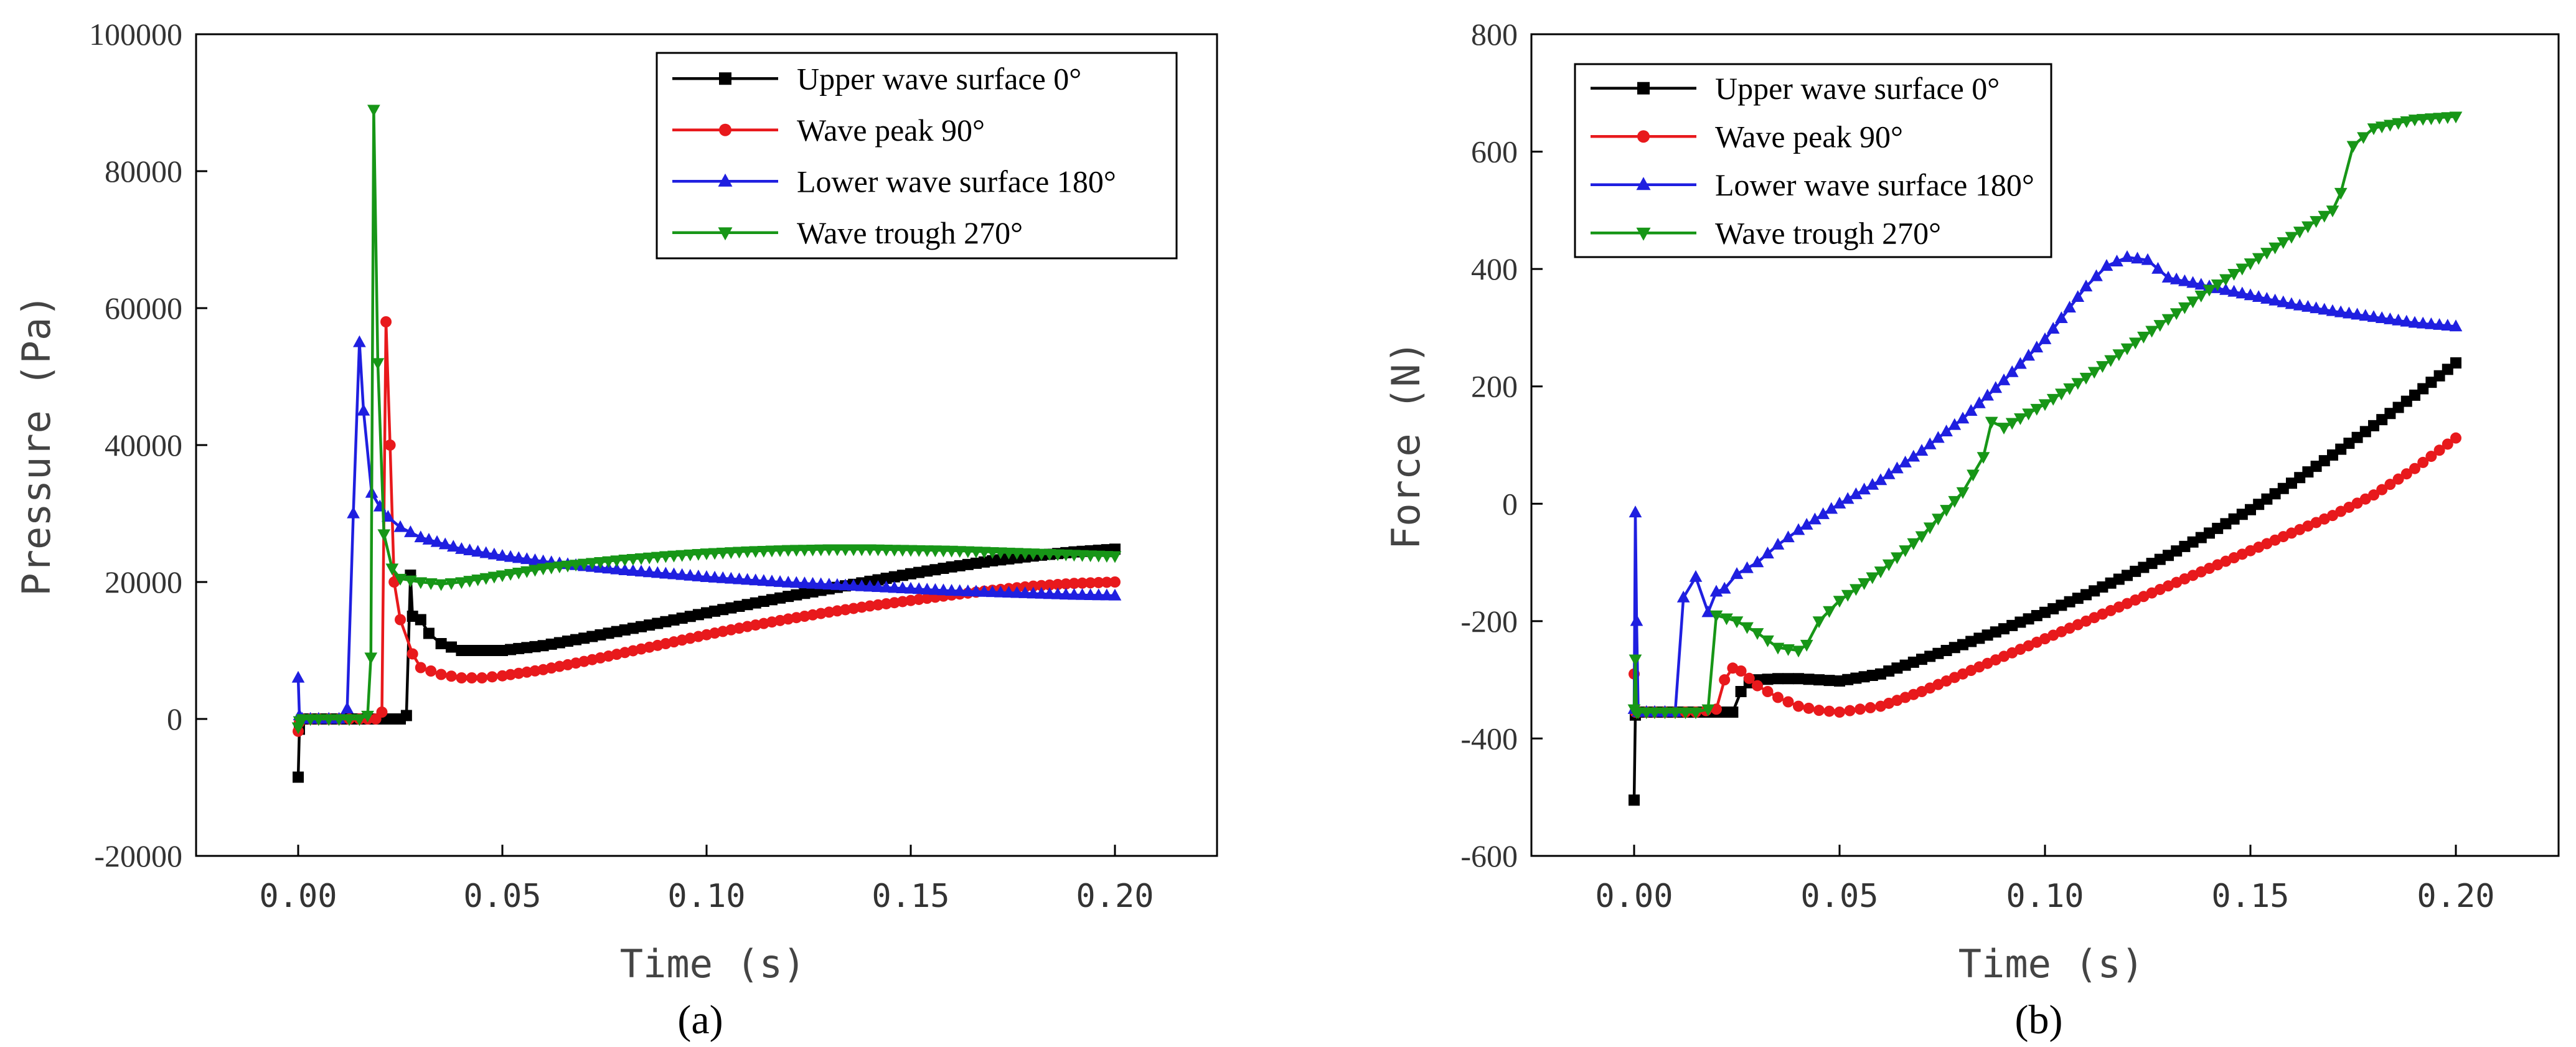 The width and height of the screenshot is (2576, 1047). Describe the element at coordinates (298, 896) in the screenshot. I see `x-tick-label: 0.00` at that location.